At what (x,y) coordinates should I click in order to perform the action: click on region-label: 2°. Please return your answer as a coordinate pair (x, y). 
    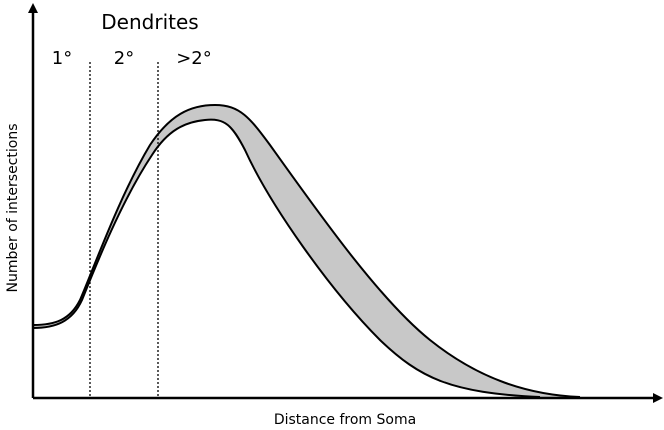
    Looking at the image, I should click on (124, 58).